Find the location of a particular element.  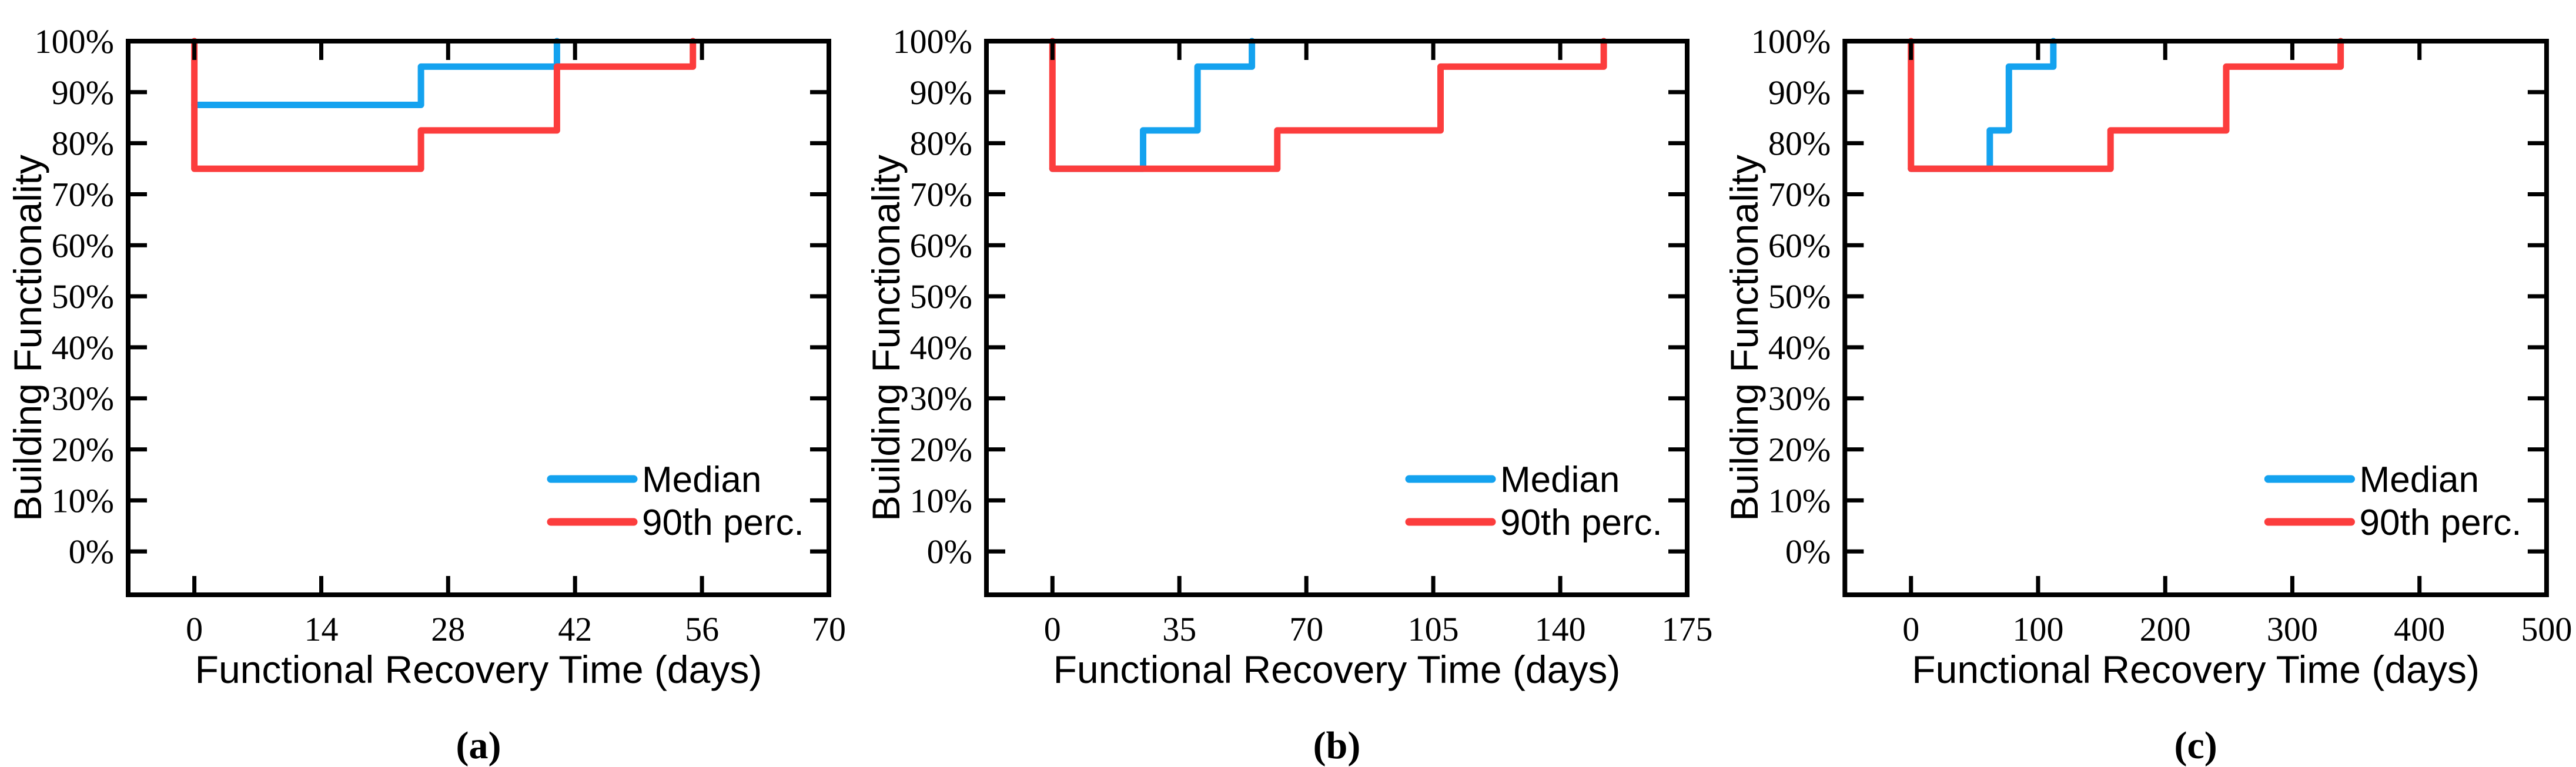

x-tick-label: 175 is located at coordinates (1687, 629).